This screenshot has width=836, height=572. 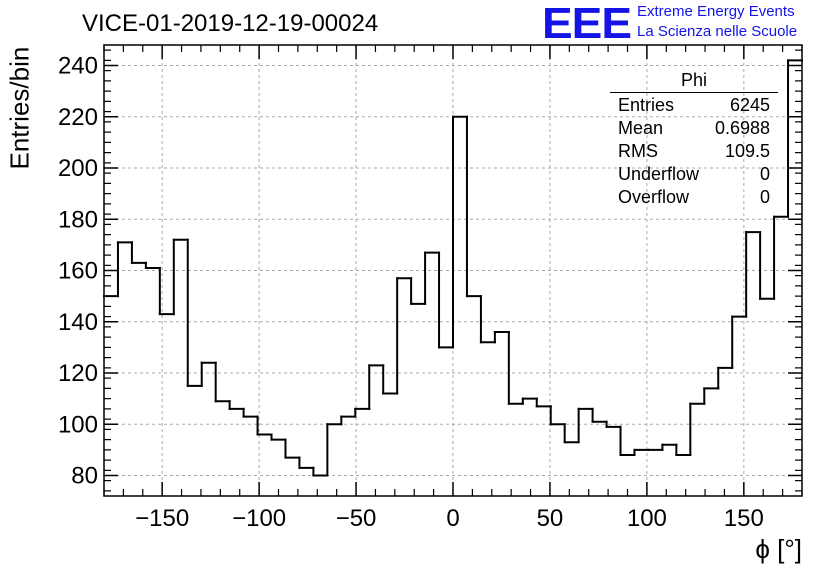 I want to click on x-tick-label: 50, so click(x=550, y=518).